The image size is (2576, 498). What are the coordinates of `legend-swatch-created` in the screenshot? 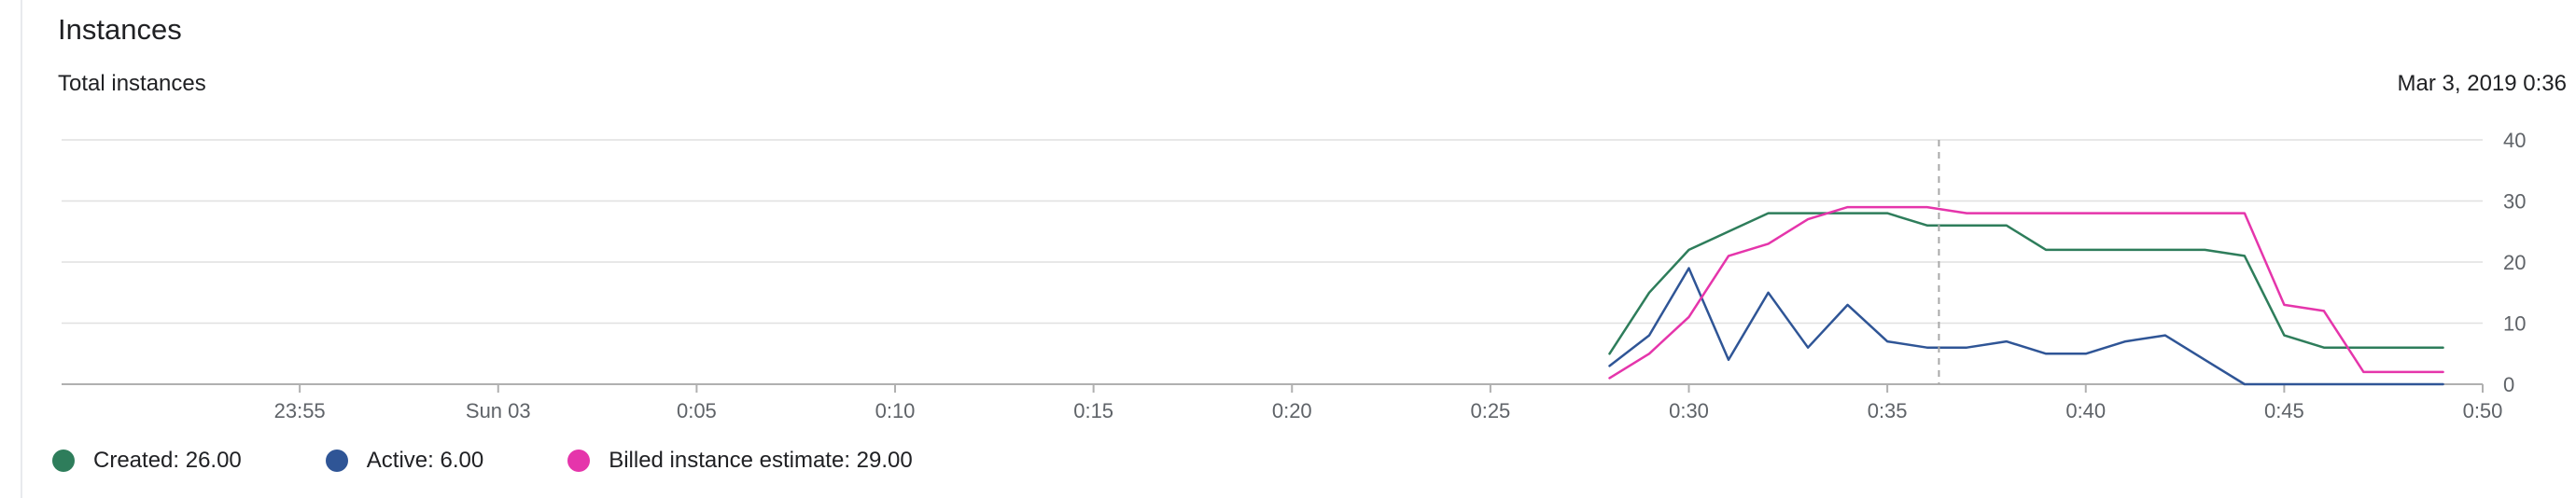 It's located at (63, 461).